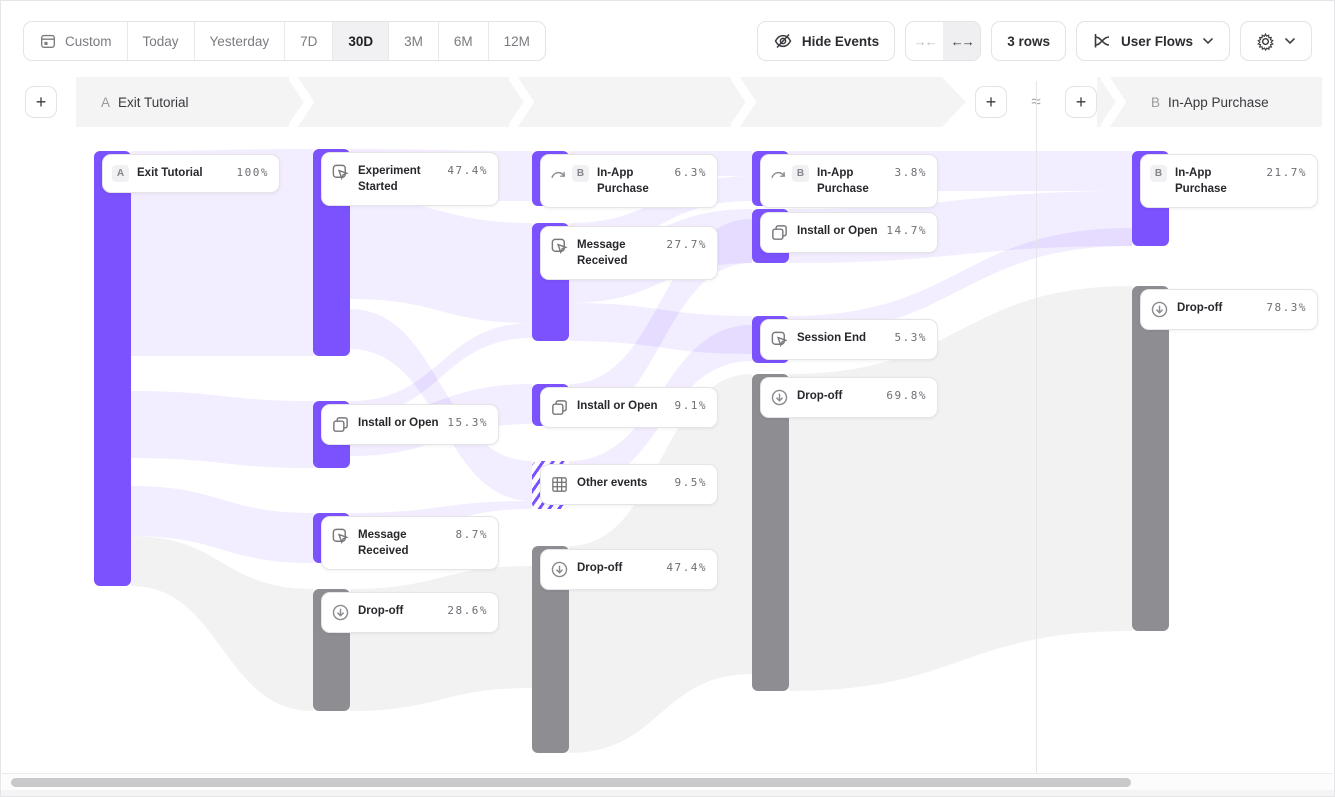 This screenshot has width=1335, height=797. Describe the element at coordinates (160, 41) in the screenshot. I see `date-range-today: Today` at that location.